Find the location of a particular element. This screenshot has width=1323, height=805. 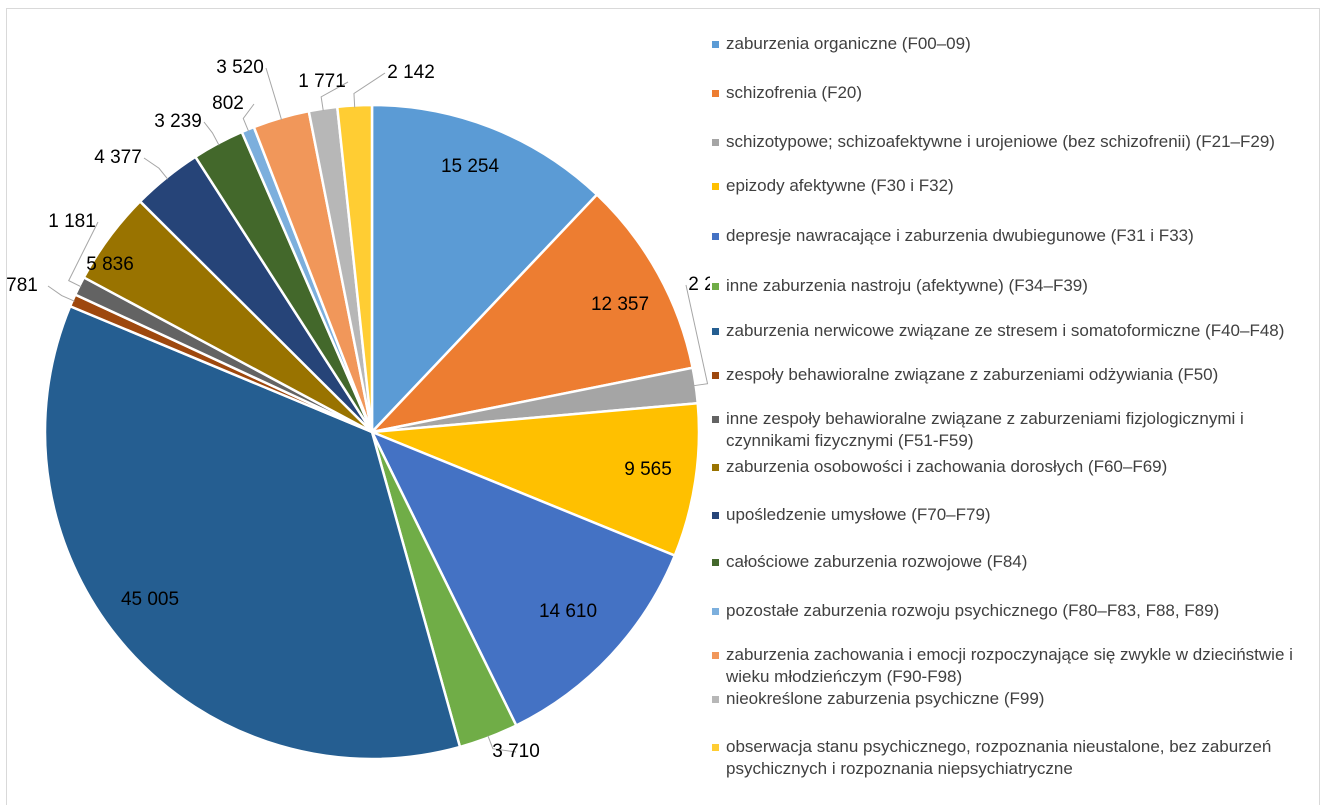

data-label: 781 is located at coordinates (22, 285).